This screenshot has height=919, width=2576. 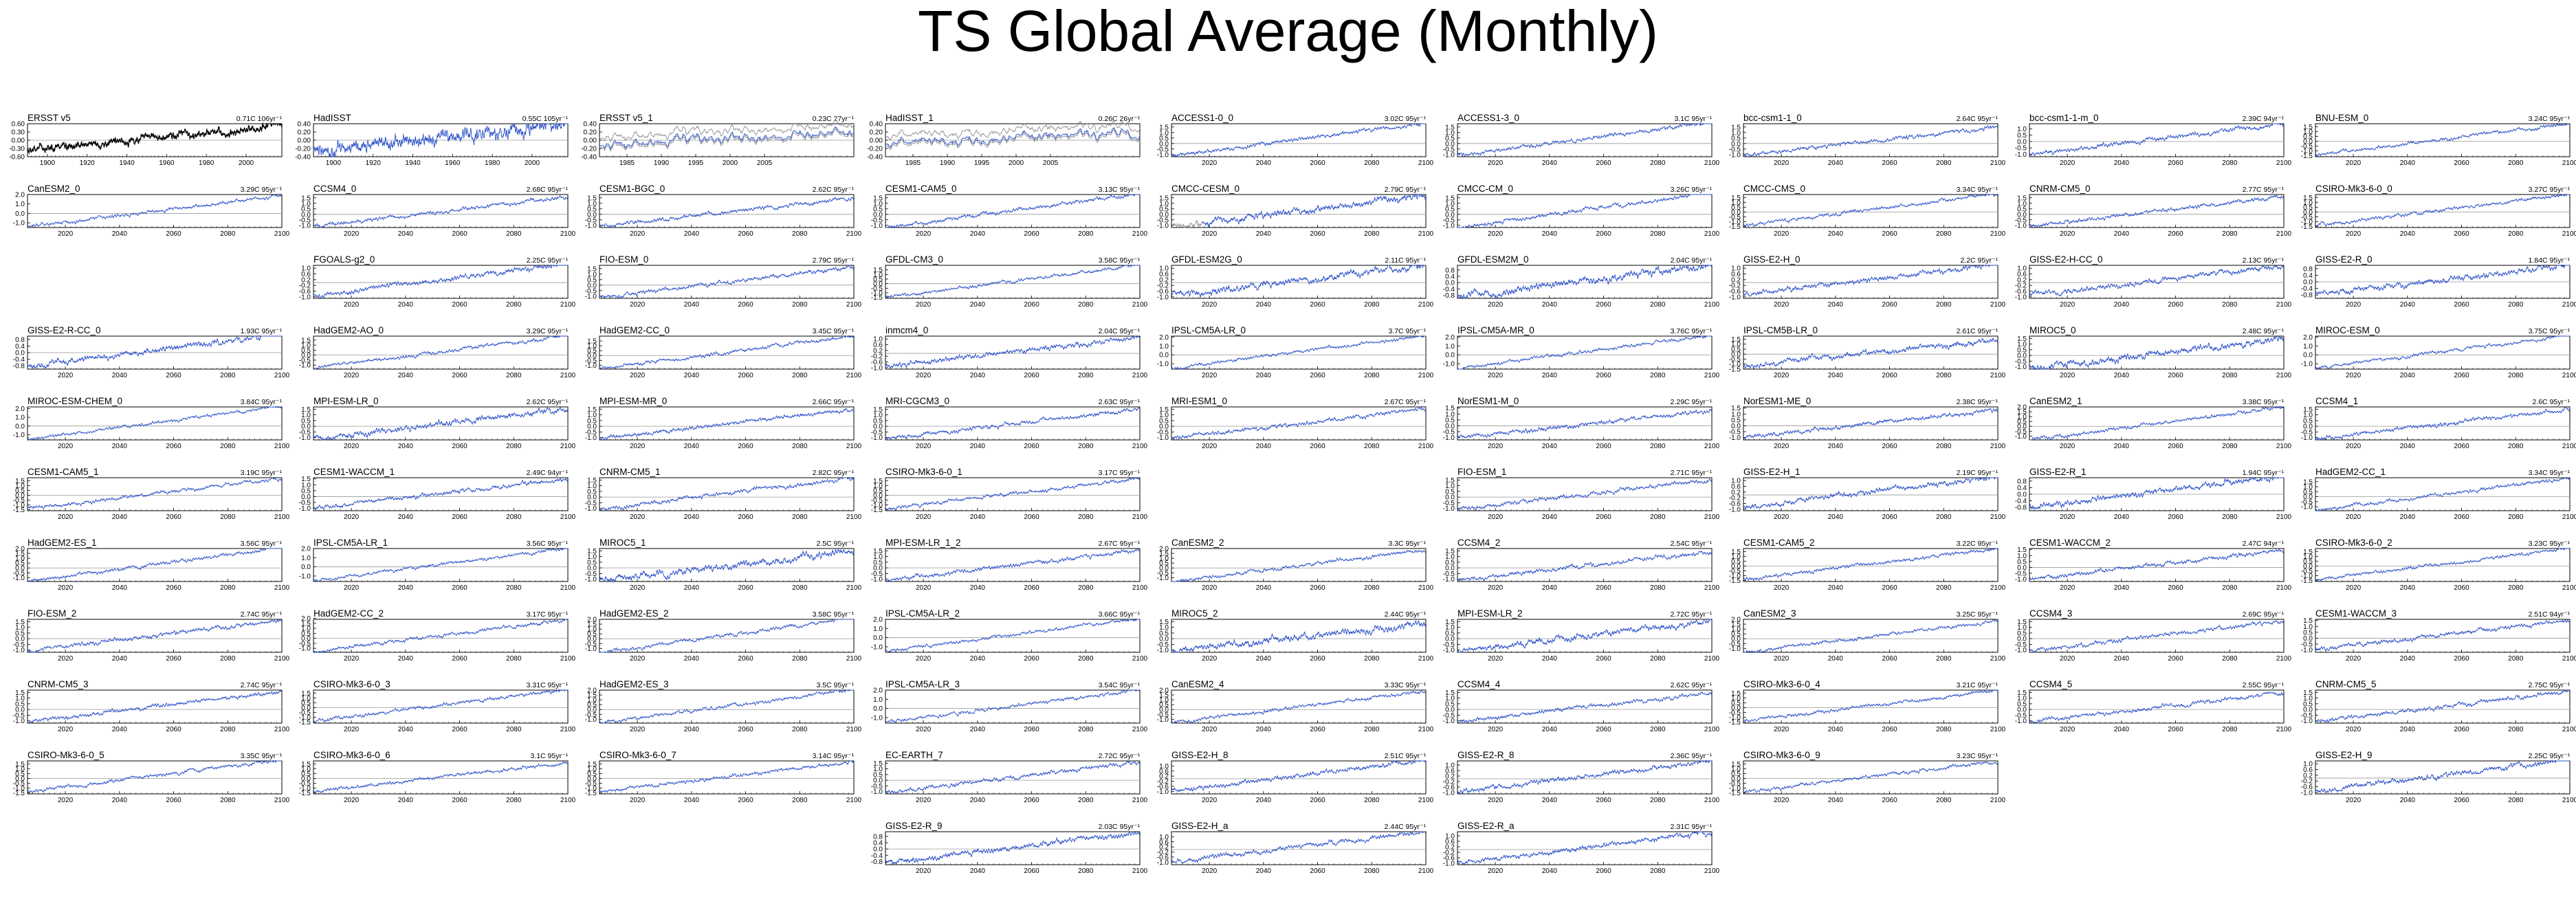 I want to click on panel-title: HadGEM2-CC_1, so click(x=2350, y=472).